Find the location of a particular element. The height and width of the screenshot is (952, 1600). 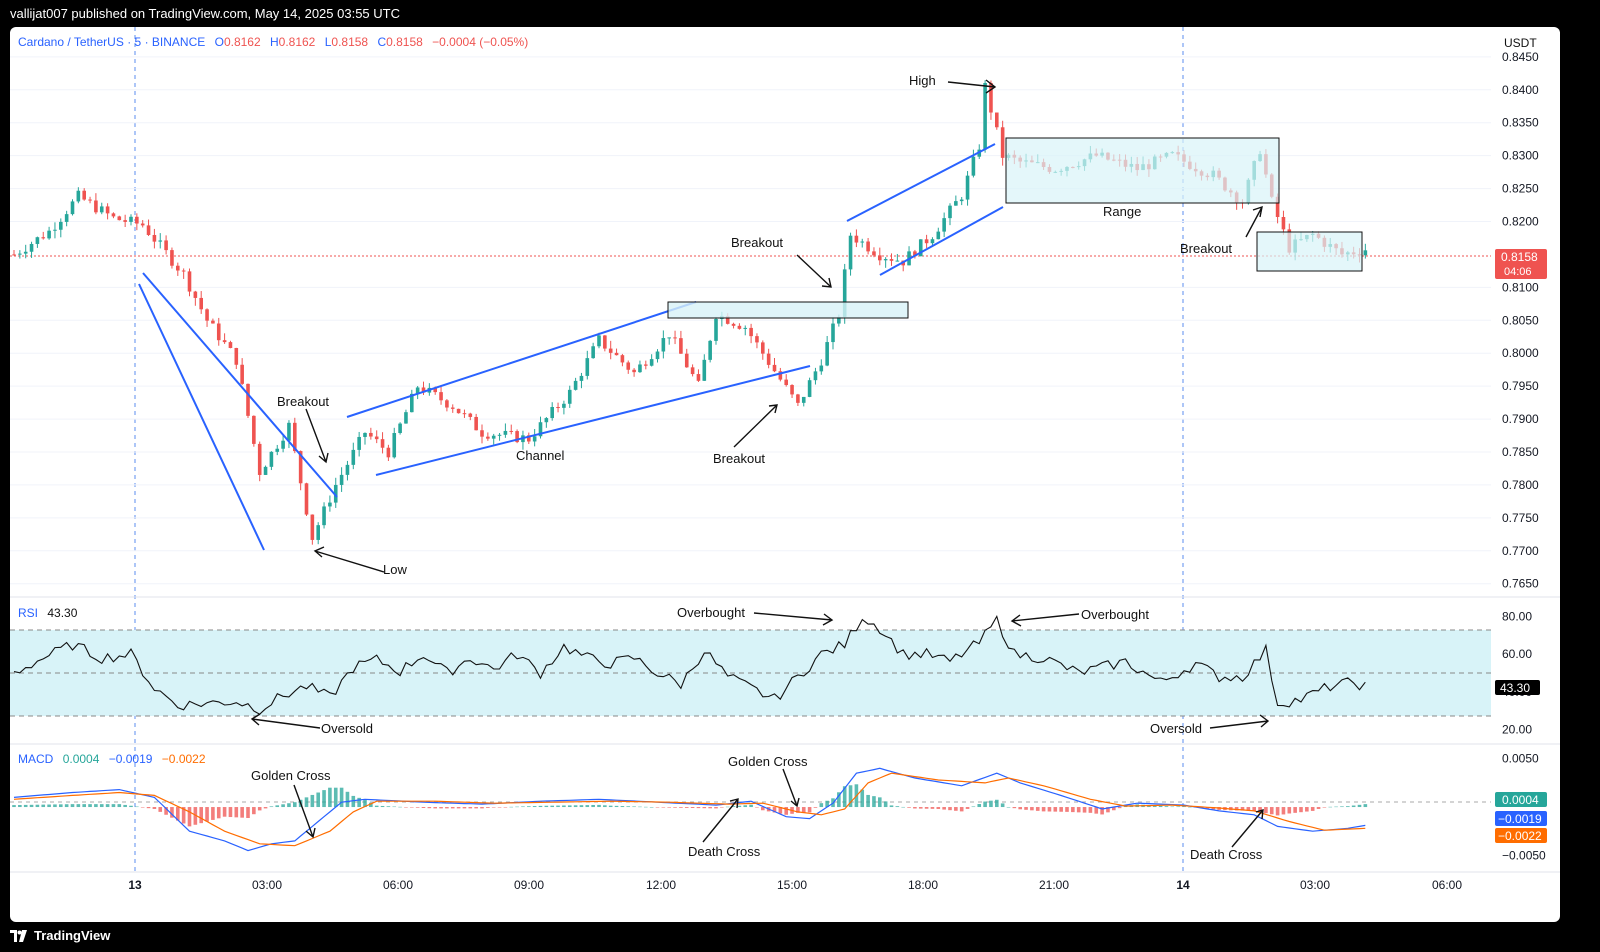

rsi-layer is located at coordinates (689, 664).